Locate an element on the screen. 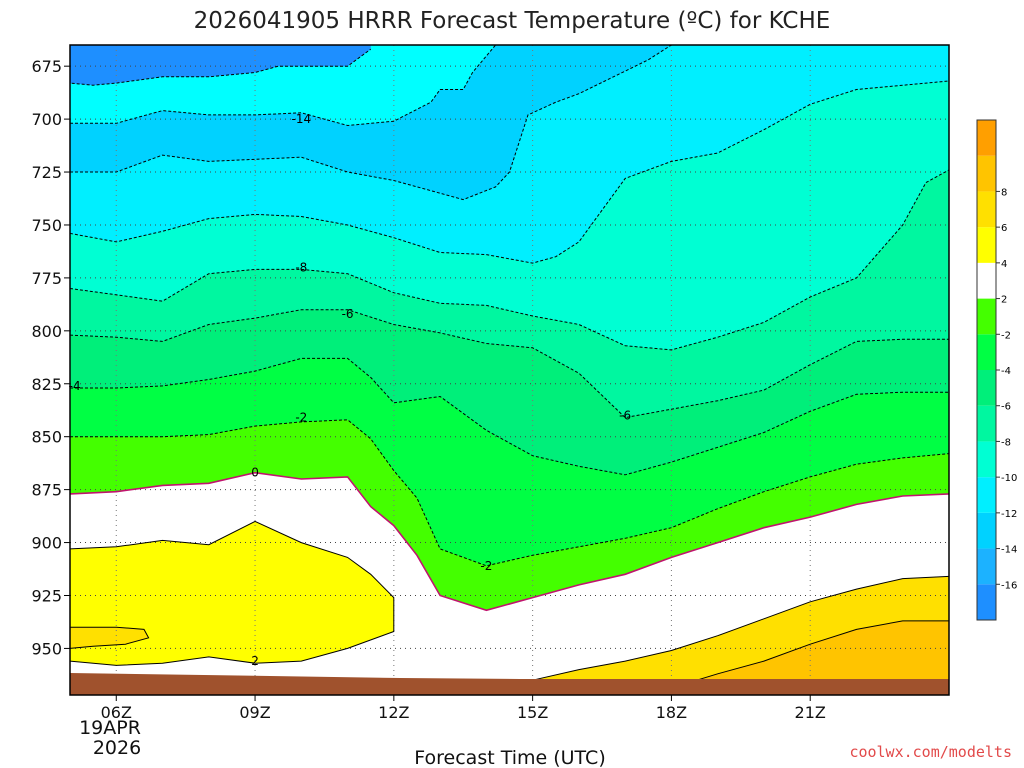  y-tick-label-900: 900 is located at coordinates (46, 543).